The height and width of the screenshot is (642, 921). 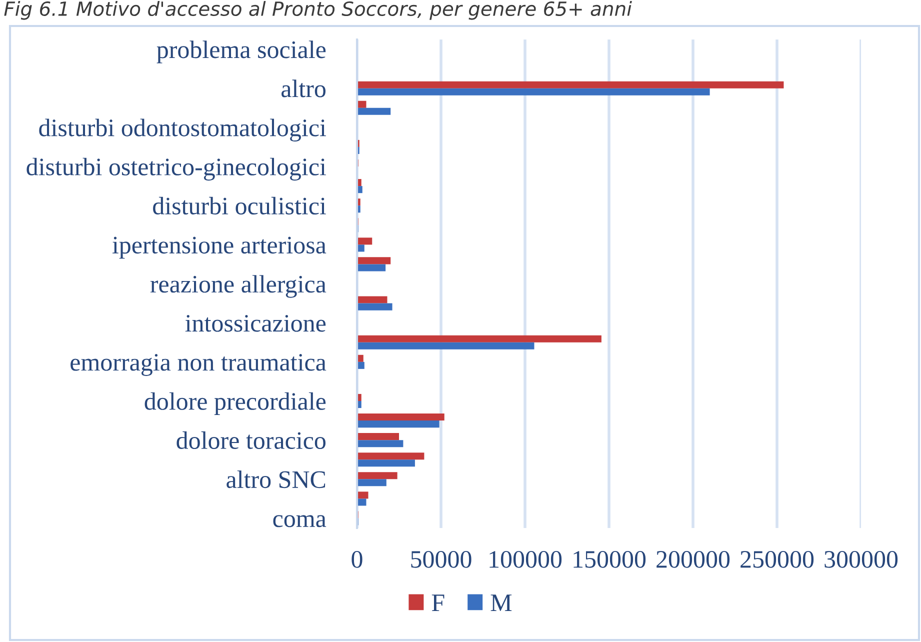 I want to click on y-tick-label: dolore toracico, so click(x=251, y=440).